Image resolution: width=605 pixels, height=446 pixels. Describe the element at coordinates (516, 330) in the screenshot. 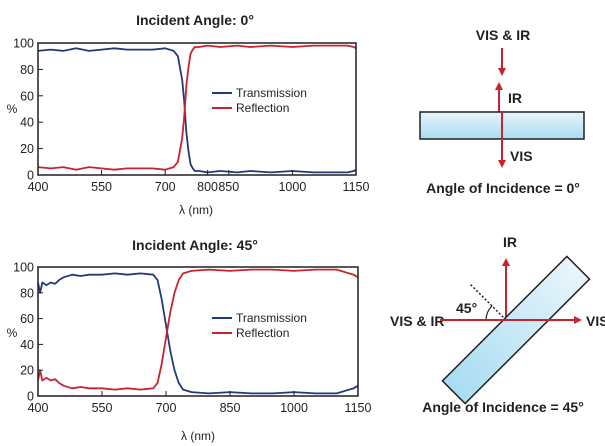

I see `glass-plate` at that location.